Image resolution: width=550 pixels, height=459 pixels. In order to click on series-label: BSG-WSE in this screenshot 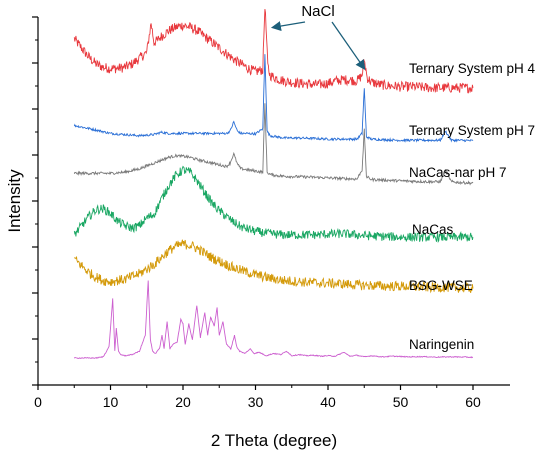, I will do `click(441, 285)`.